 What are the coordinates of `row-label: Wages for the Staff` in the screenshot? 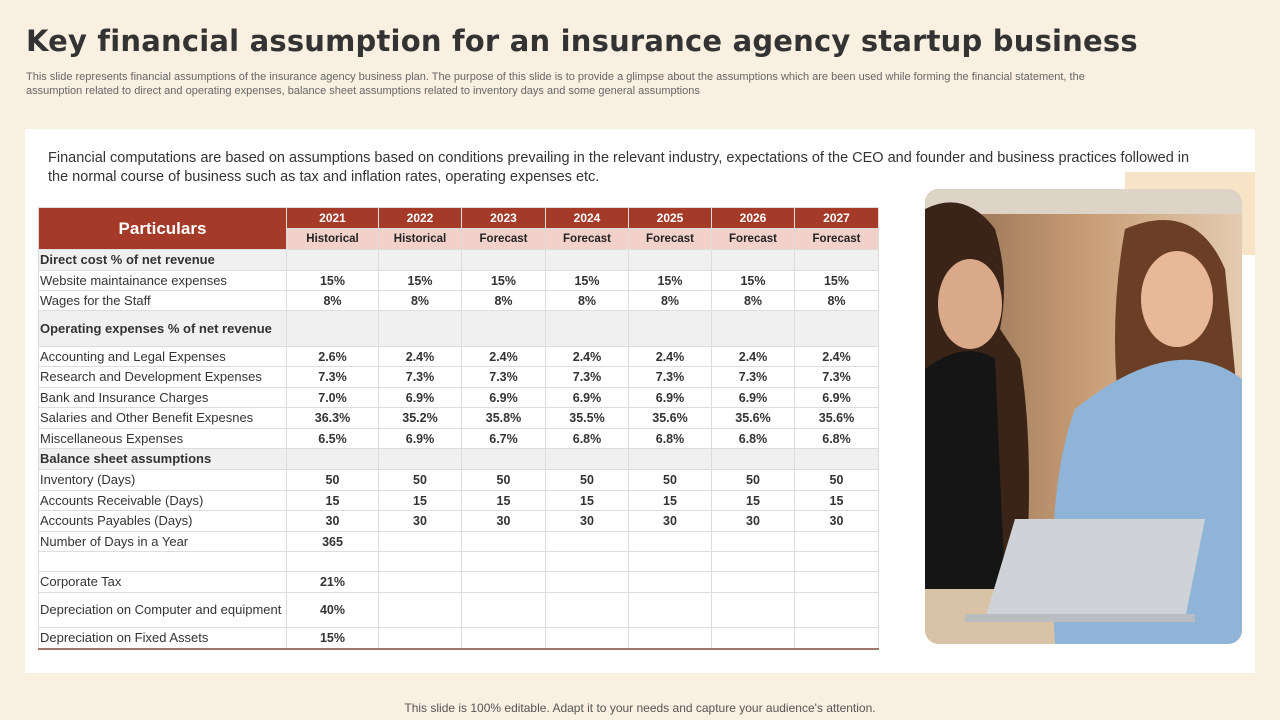 It's located at (162, 300).